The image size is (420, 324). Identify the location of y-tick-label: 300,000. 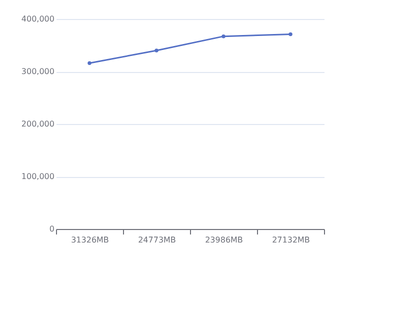
(37, 71).